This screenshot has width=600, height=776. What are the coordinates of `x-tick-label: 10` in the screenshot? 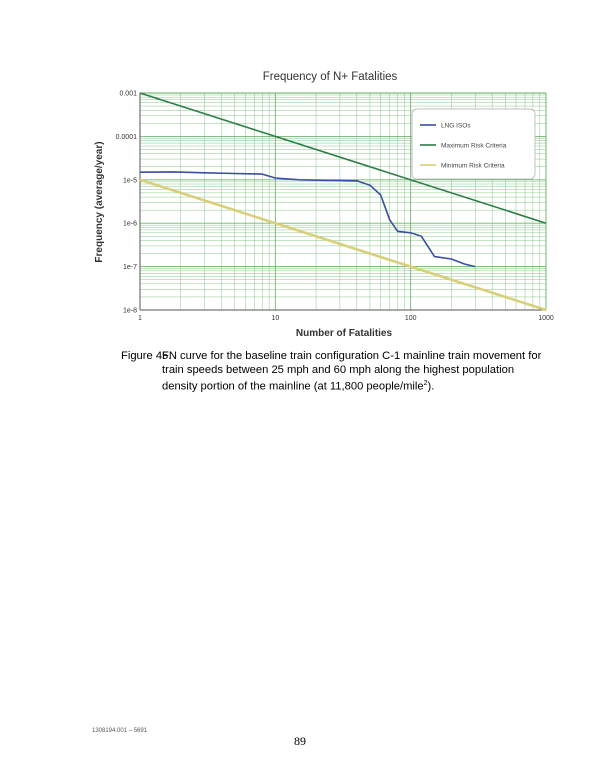 It's located at (275, 318).